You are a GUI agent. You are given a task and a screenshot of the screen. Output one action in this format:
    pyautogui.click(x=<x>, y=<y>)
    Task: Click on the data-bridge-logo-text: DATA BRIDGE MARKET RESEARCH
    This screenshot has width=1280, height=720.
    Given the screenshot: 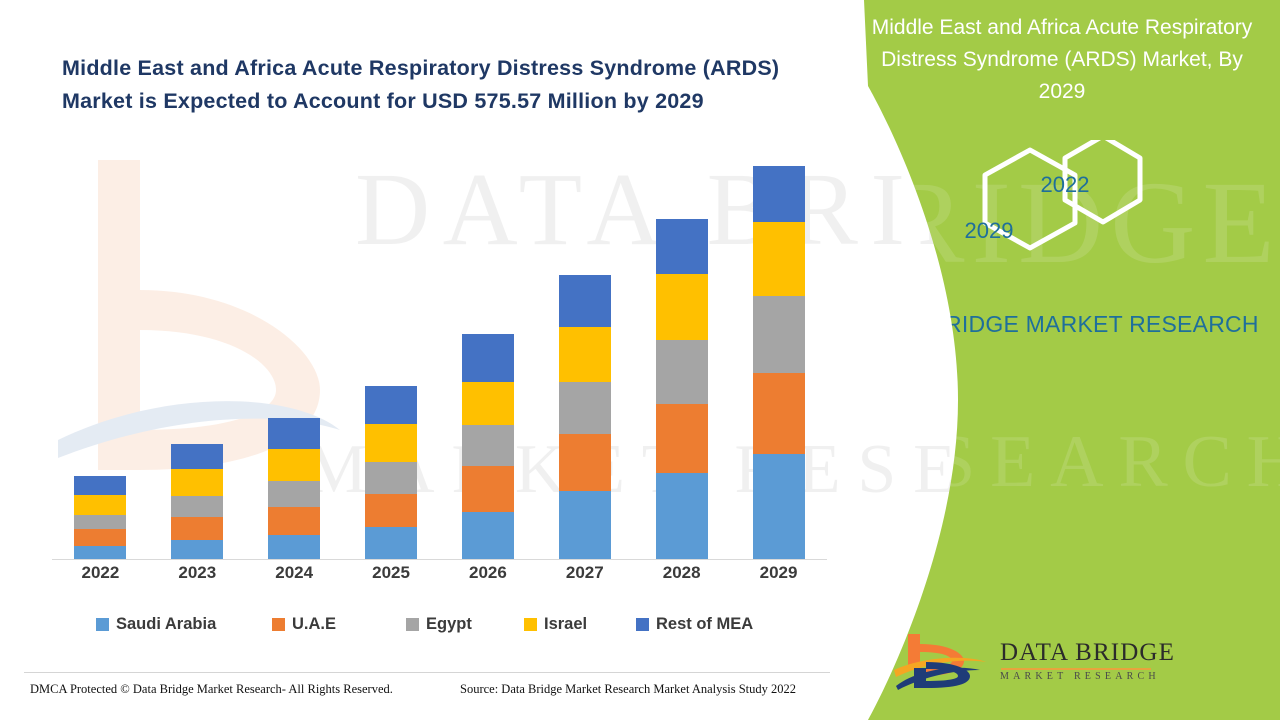 What is the action you would take?
    pyautogui.click(x=1100, y=661)
    